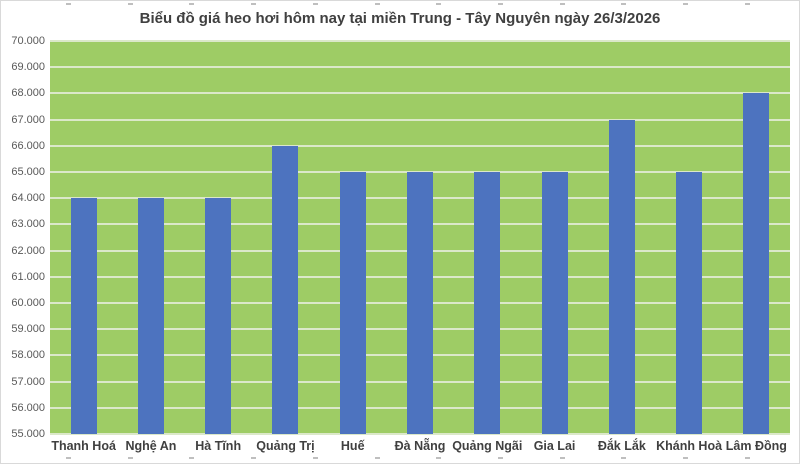 The height and width of the screenshot is (464, 800). I want to click on y-axis-tick-label: 55.000, so click(28, 434).